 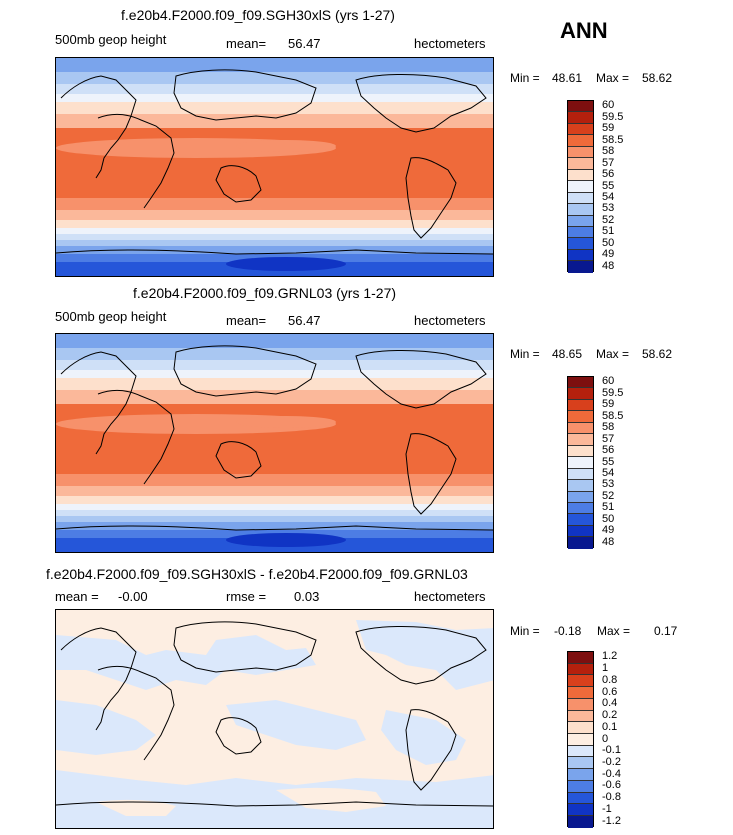 I want to click on panel2-mean-label: mean=, so click(x=246, y=320).